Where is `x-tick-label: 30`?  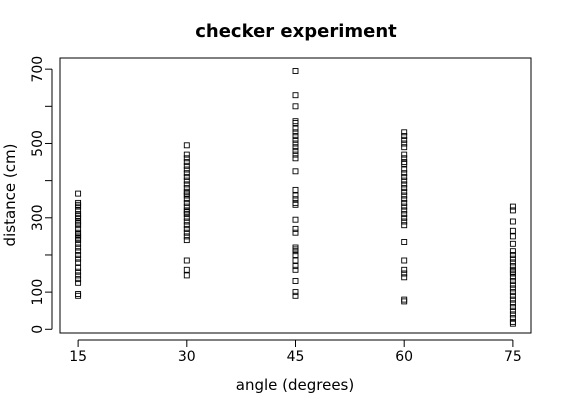
x-tick-label: 30 is located at coordinates (187, 357).